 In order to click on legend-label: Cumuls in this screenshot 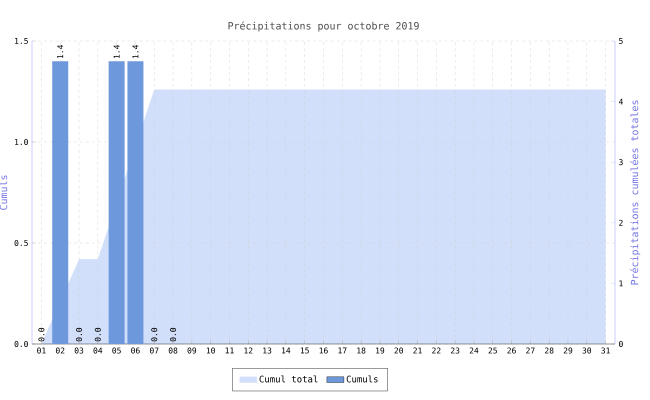, I will do `click(362, 378)`.